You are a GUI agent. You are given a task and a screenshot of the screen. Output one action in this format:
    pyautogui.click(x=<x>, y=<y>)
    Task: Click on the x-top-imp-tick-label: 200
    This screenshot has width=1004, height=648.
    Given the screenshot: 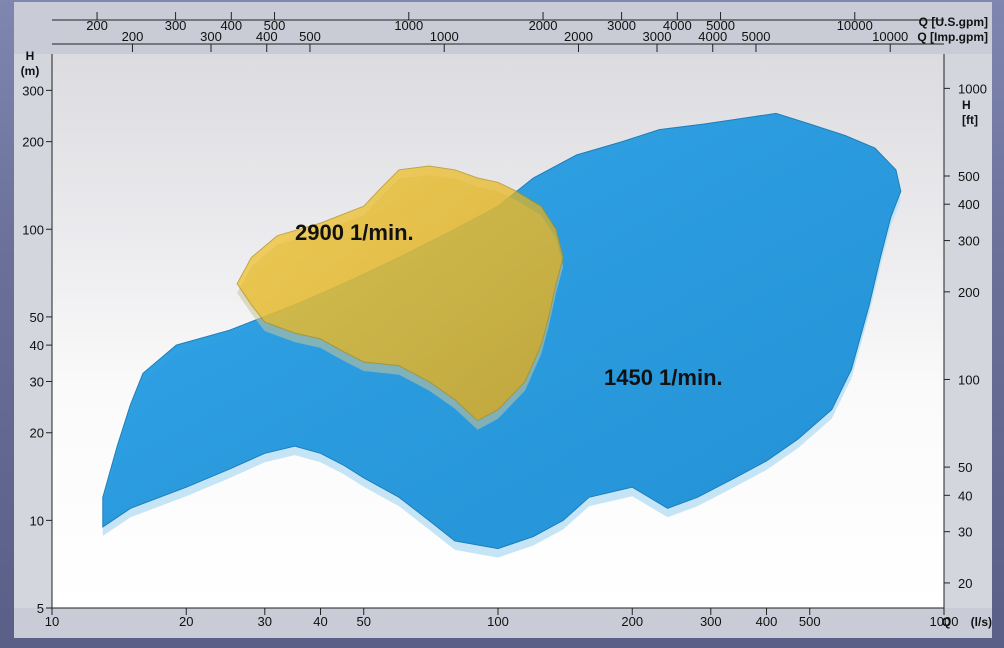 What is the action you would take?
    pyautogui.click(x=133, y=36)
    